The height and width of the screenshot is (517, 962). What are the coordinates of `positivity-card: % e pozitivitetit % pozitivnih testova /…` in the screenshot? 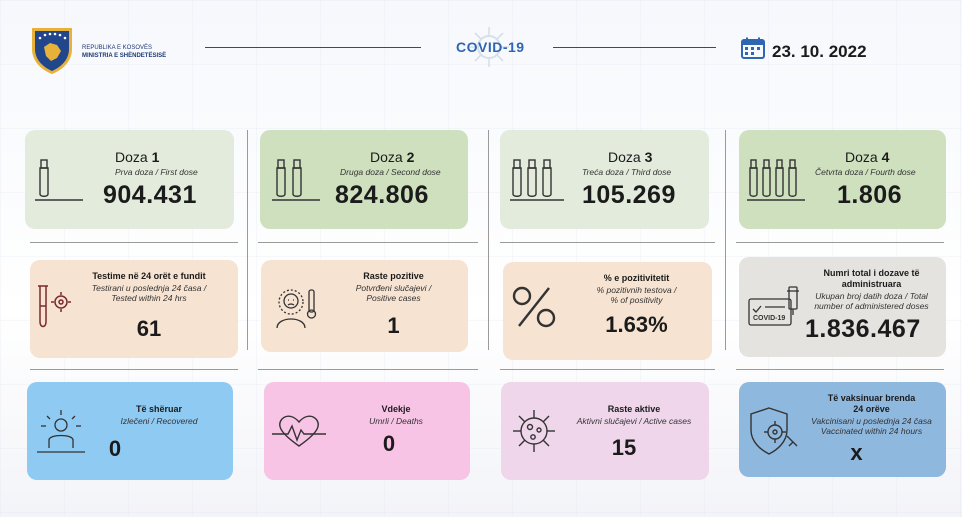 It's located at (607, 311).